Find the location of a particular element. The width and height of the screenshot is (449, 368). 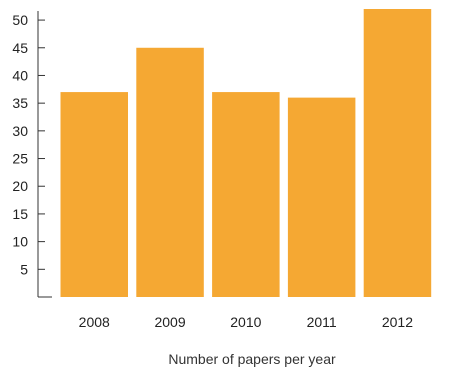

y-tick-label-5: 5 is located at coordinates (24, 269).